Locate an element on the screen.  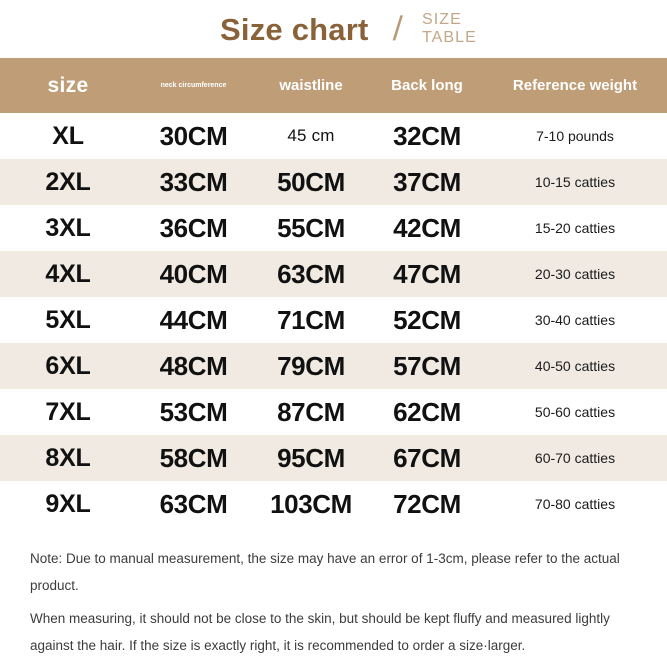
cell-size: 9XL is located at coordinates (68, 503).